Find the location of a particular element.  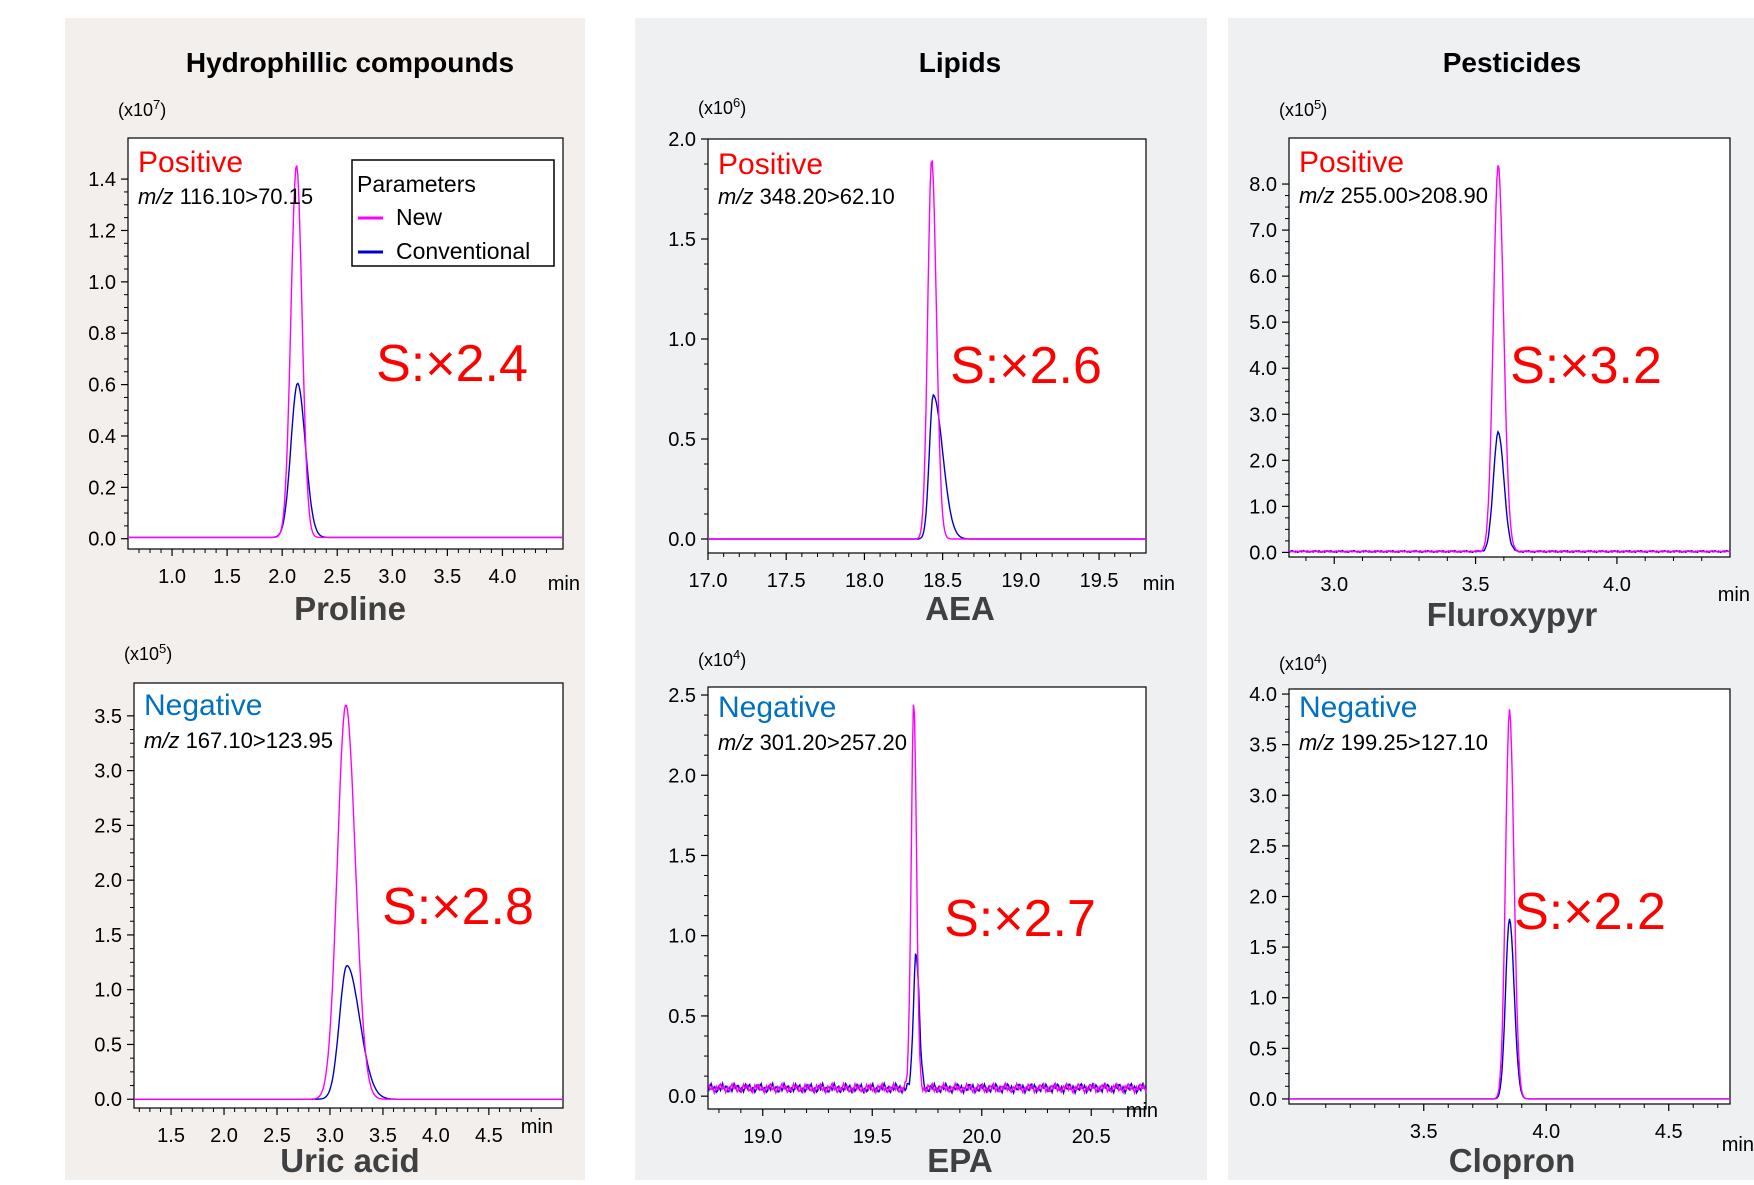

y-tick-label: 7.0 is located at coordinates (1263, 231).